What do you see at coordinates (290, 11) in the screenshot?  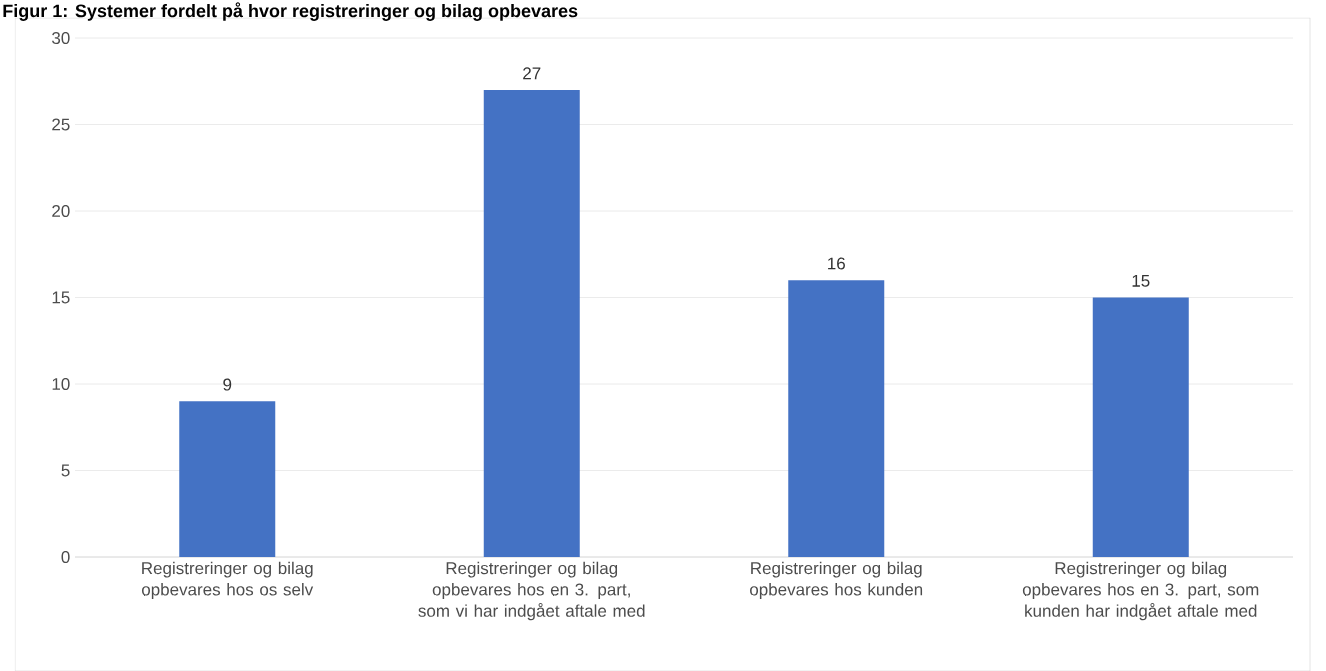 I see `chart-title: Figur 1: Systemer fordelt på hvor registreringer og bilag opbevares` at bounding box center [290, 11].